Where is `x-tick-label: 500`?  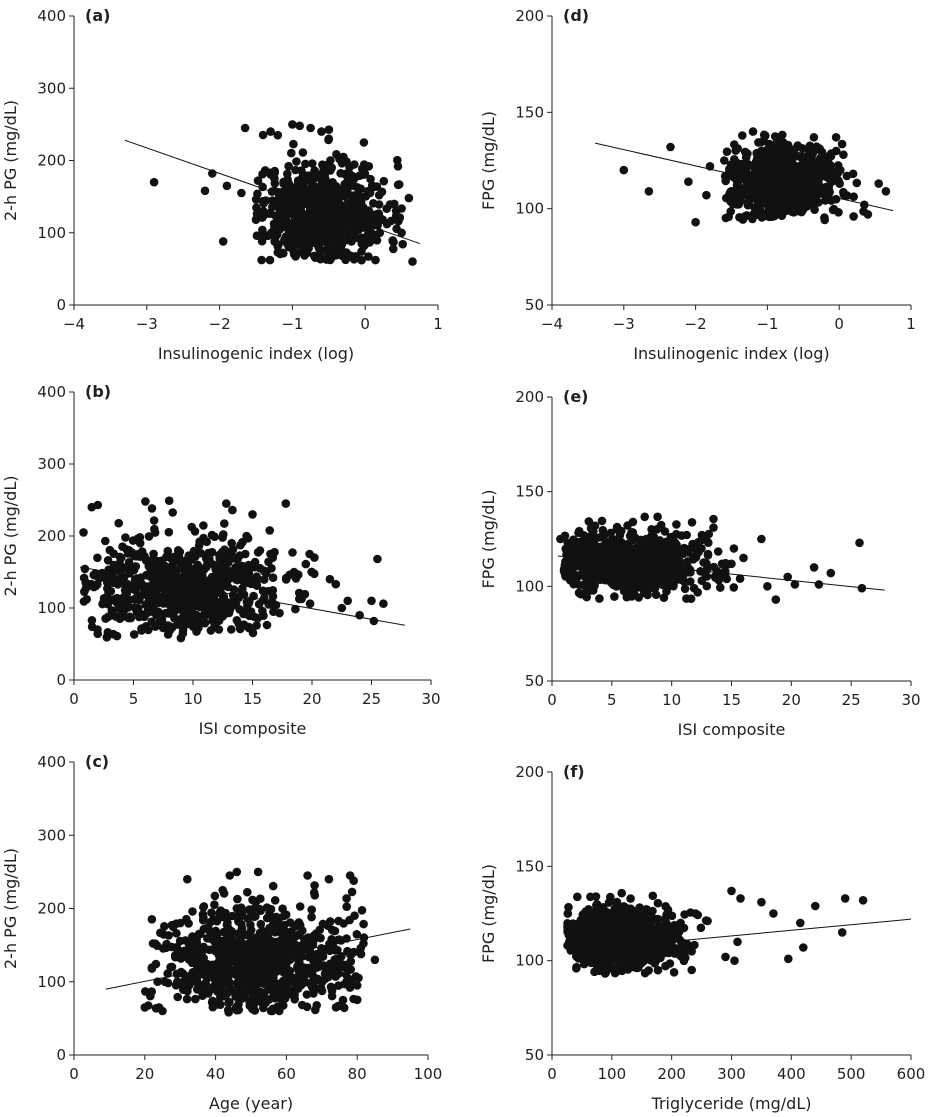
x-tick-label: 500 is located at coordinates (851, 1074).